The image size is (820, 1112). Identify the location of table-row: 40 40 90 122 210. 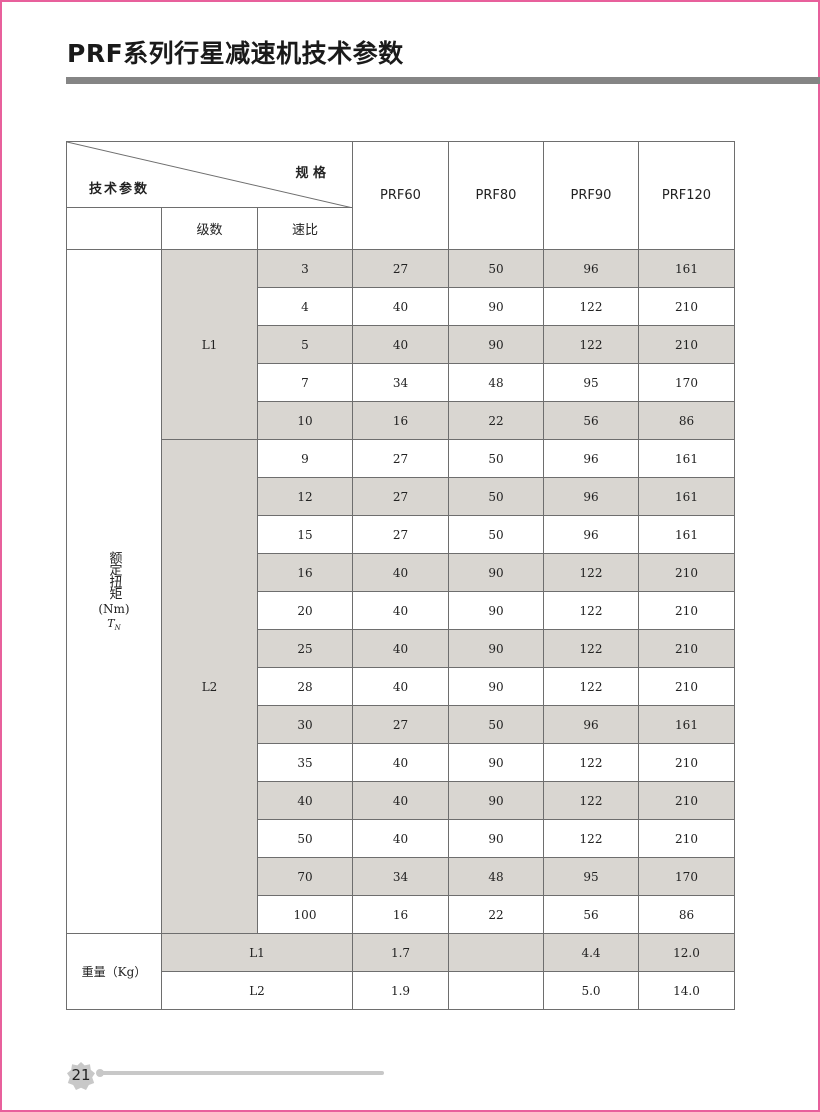
(401, 800).